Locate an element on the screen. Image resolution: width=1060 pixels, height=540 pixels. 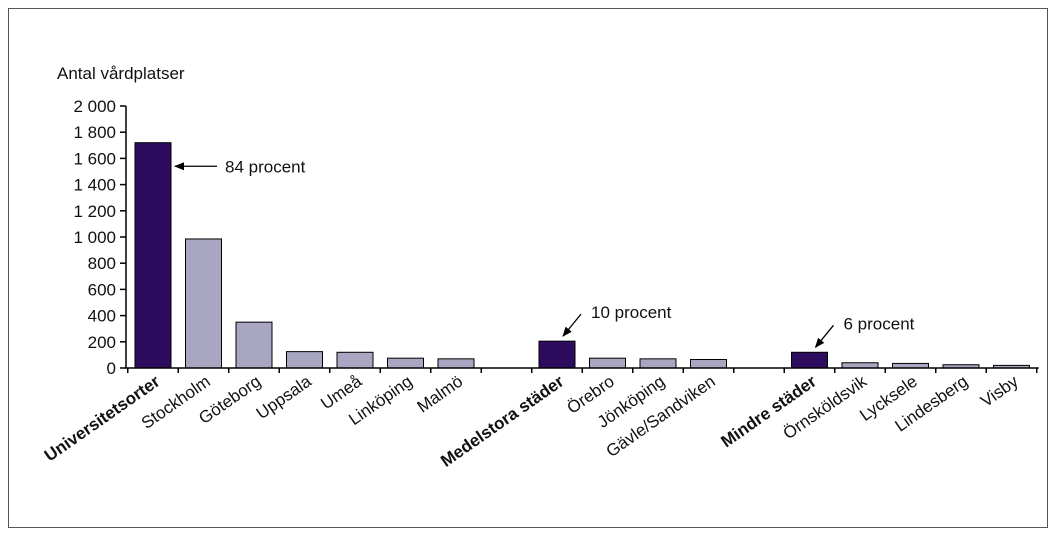
bar-malmö is located at coordinates (456, 363).